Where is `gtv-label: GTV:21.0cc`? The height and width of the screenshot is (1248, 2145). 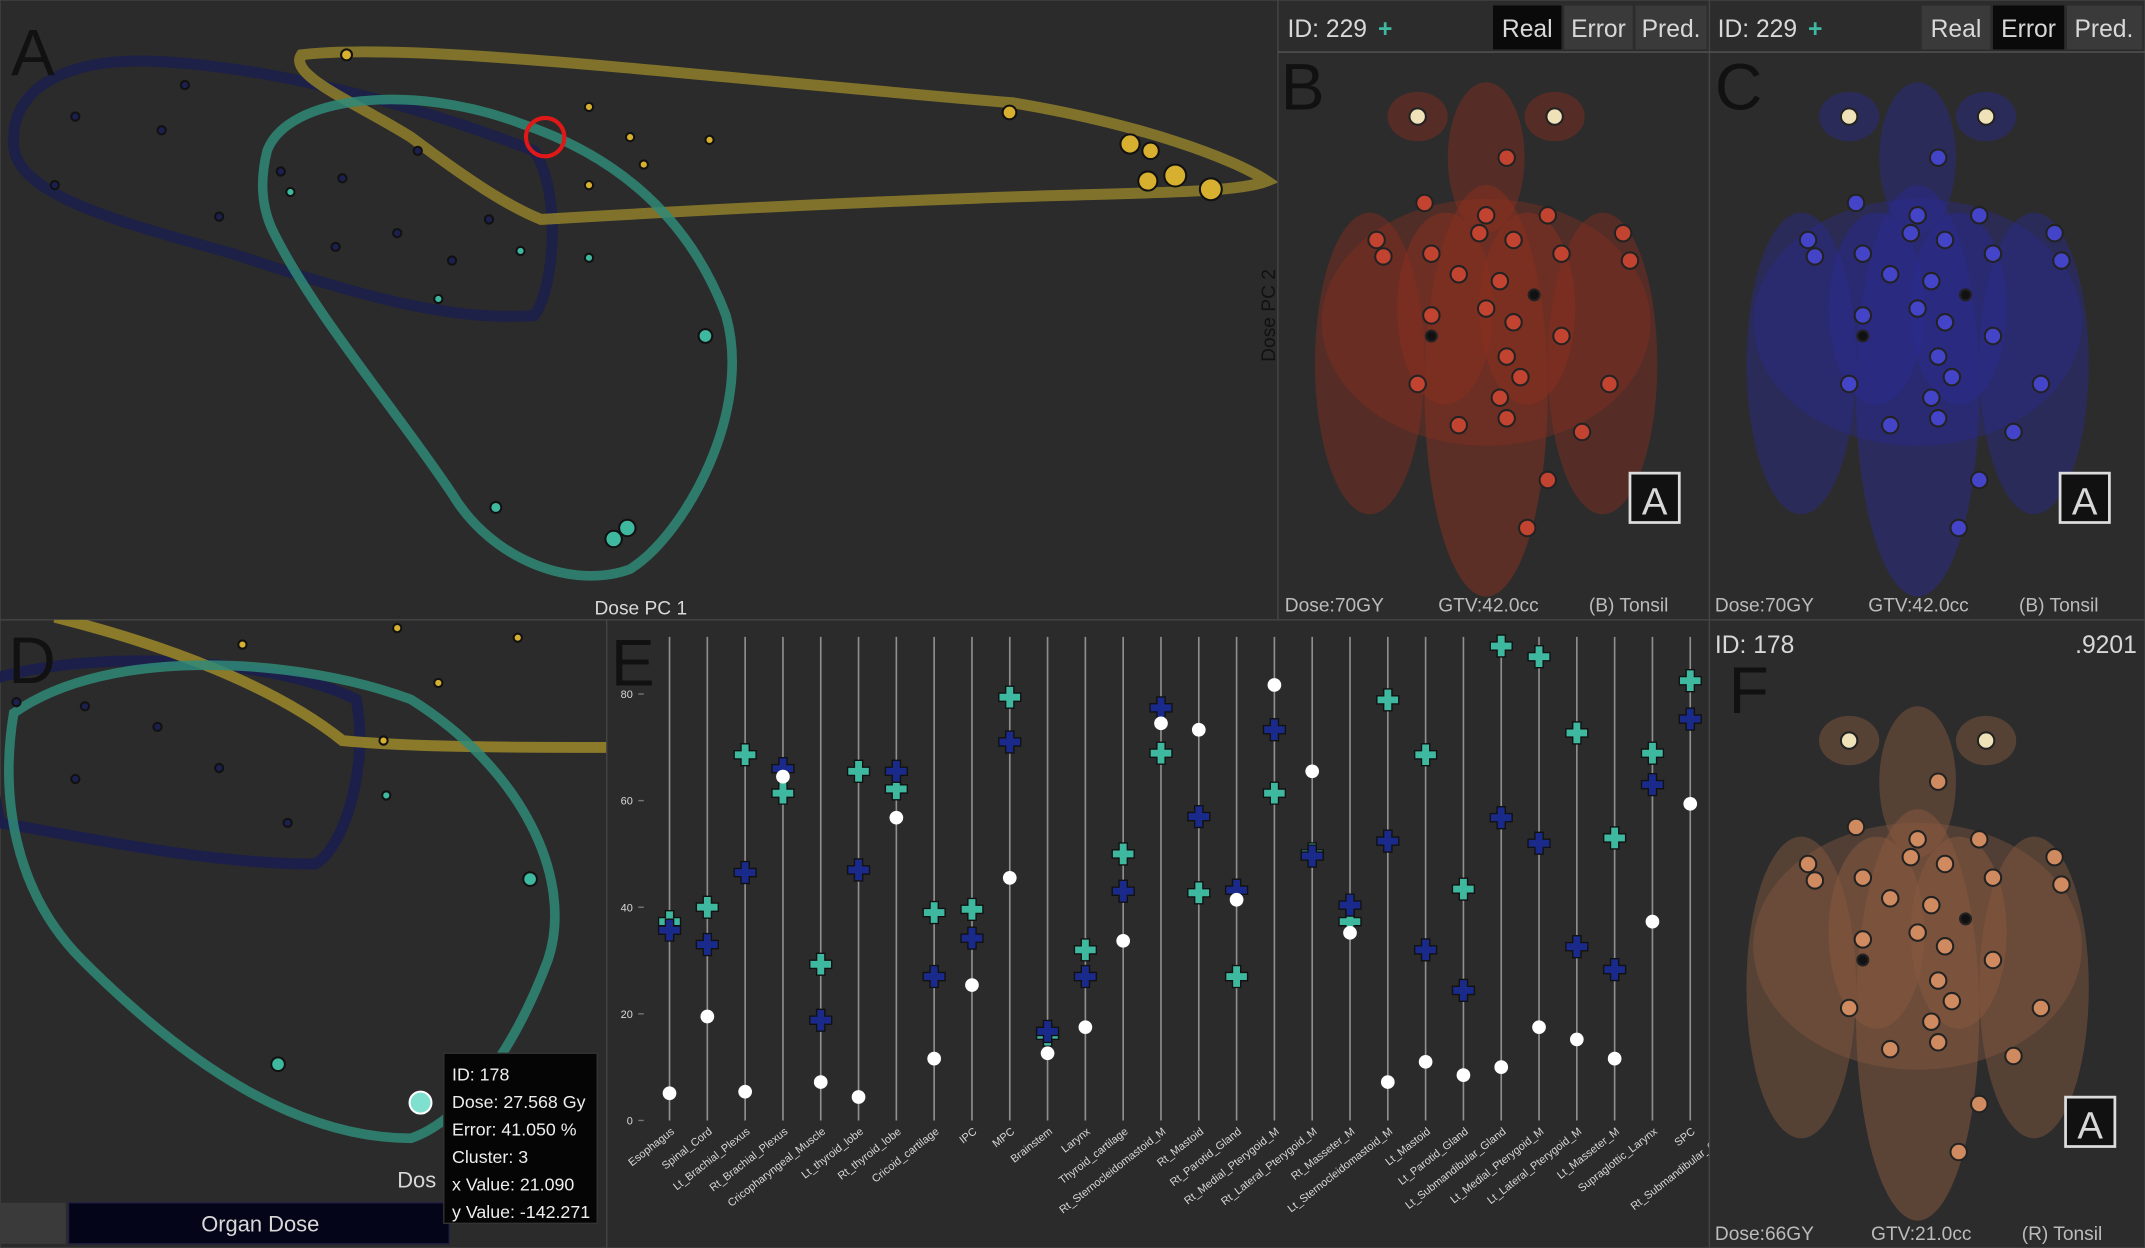
gtv-label: GTV:21.0cc is located at coordinates (1921, 1234).